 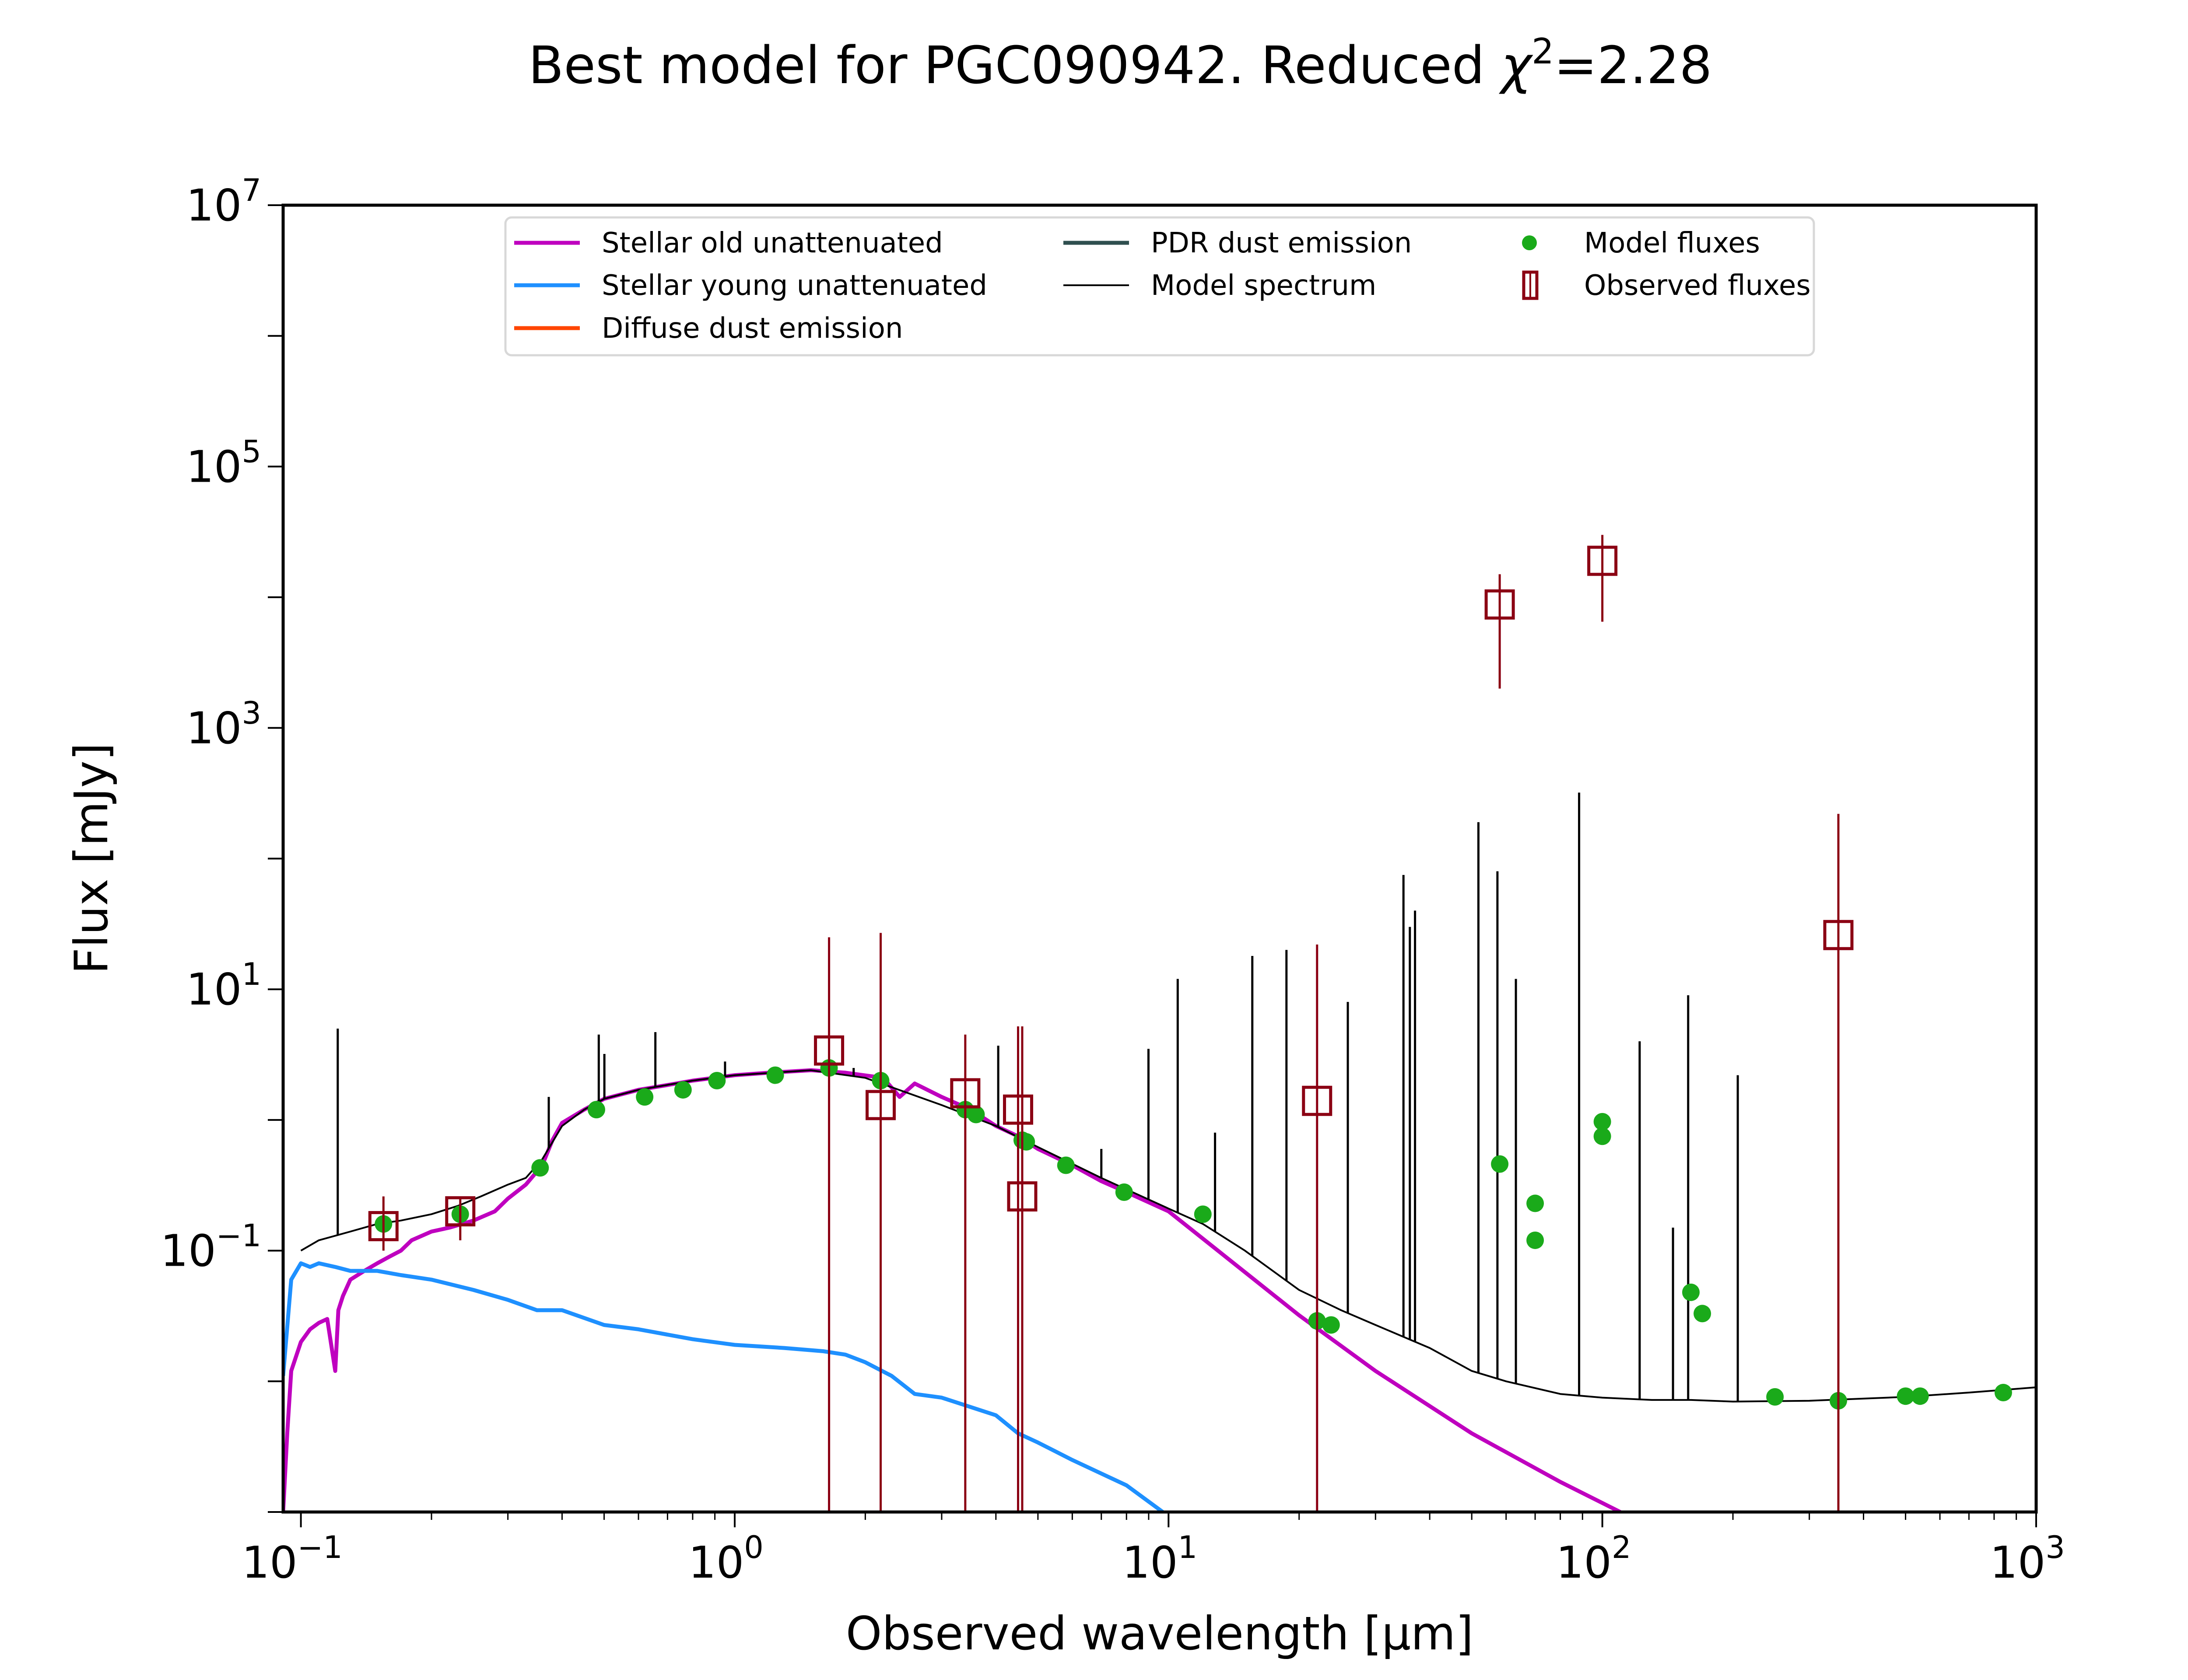 I want to click on x-axis-label: Observed wavelength [μm], so click(x=1160, y=1633).